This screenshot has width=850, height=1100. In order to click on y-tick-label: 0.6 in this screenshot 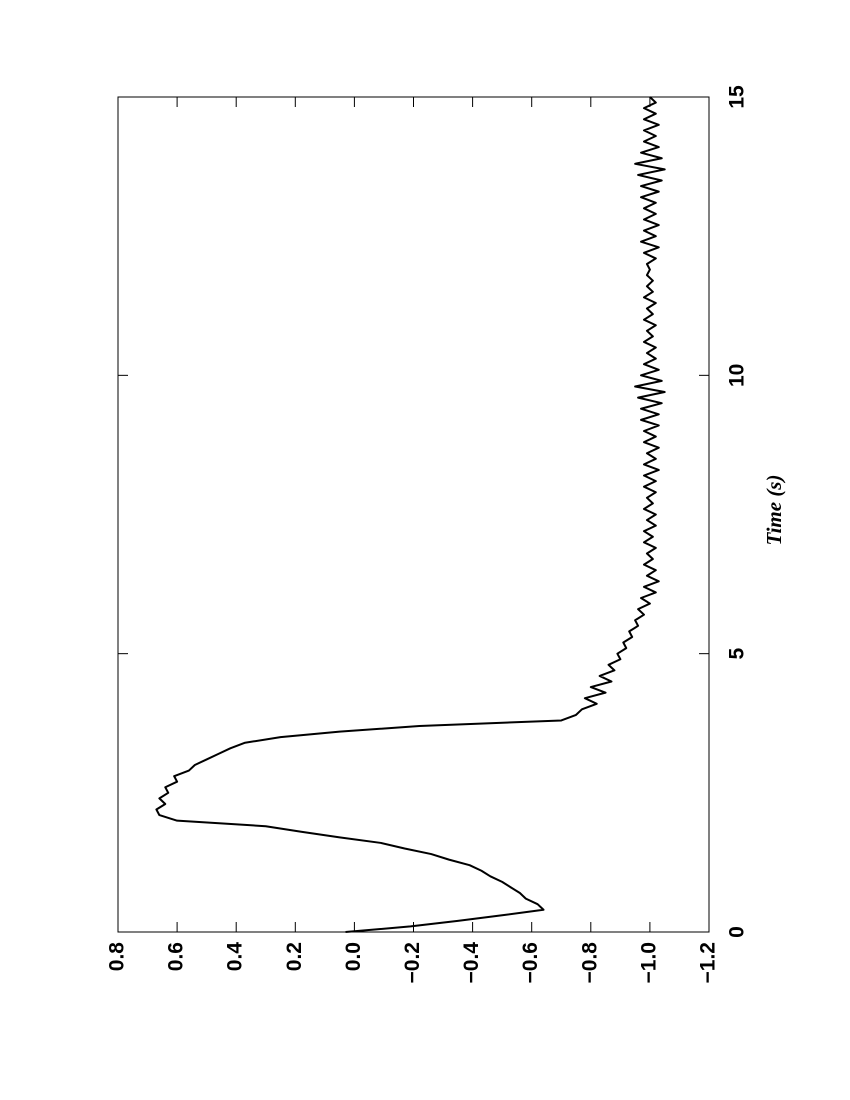, I will do `click(176, 956)`.